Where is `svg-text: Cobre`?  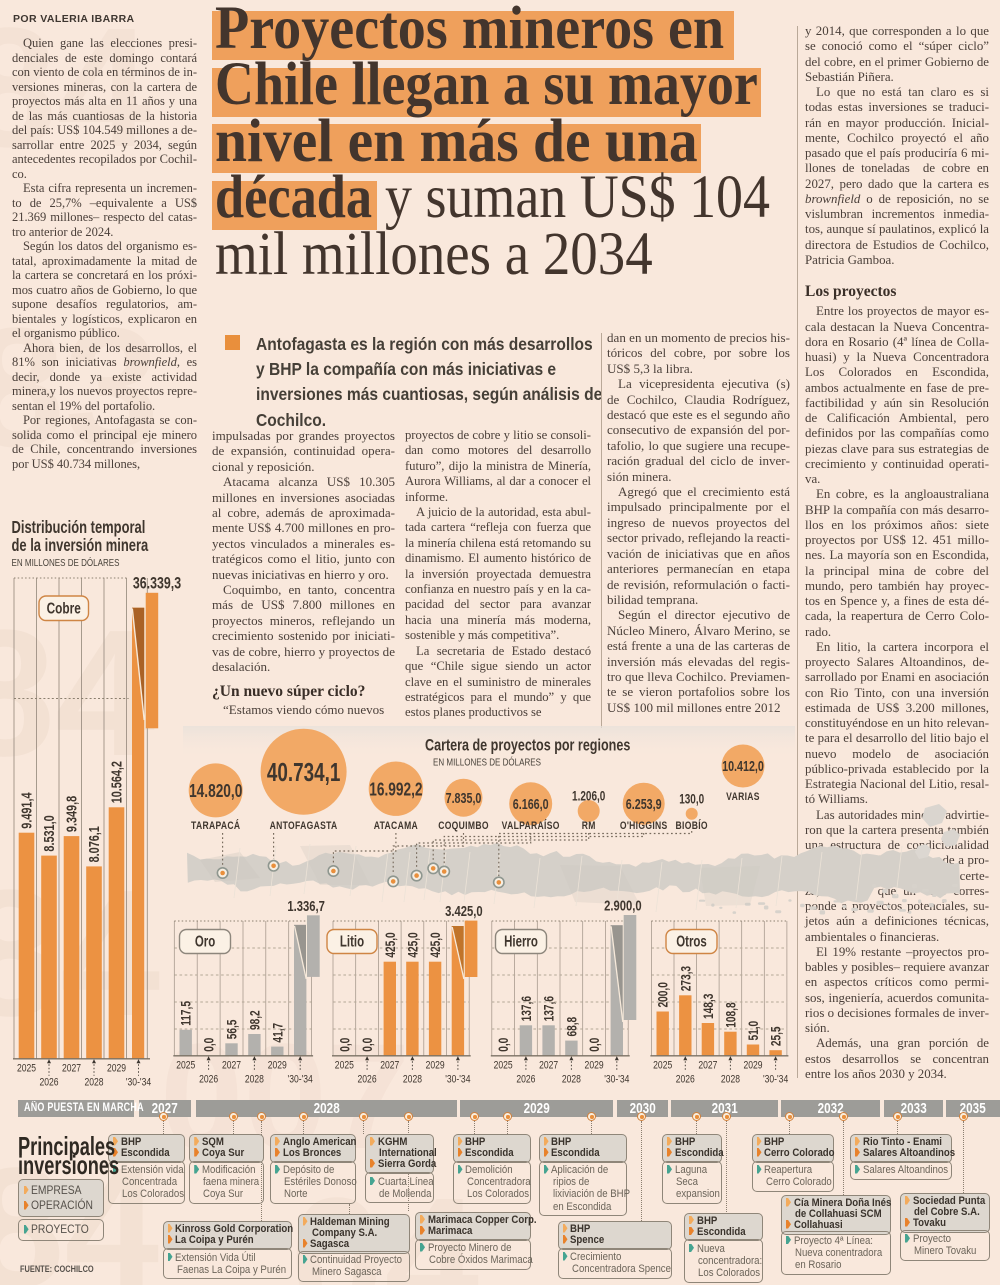
svg-text: Cobre is located at coordinates (64, 608).